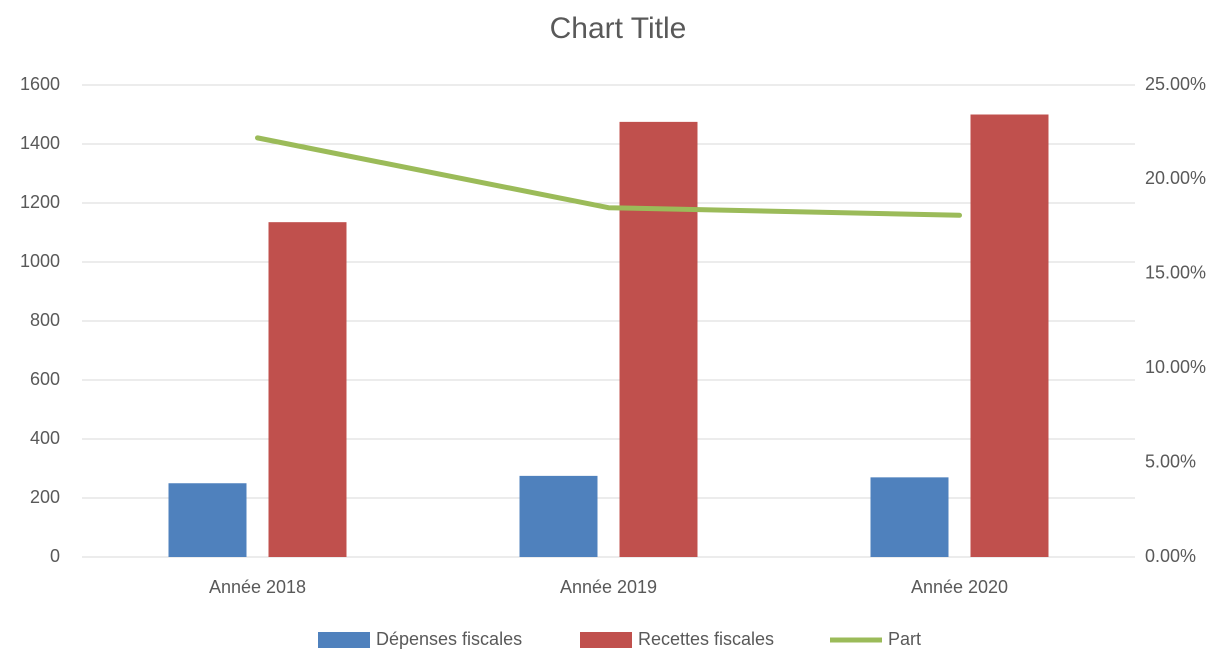 This screenshot has width=1232, height=657. I want to click on y-tick-label: 1600, so click(40, 84).